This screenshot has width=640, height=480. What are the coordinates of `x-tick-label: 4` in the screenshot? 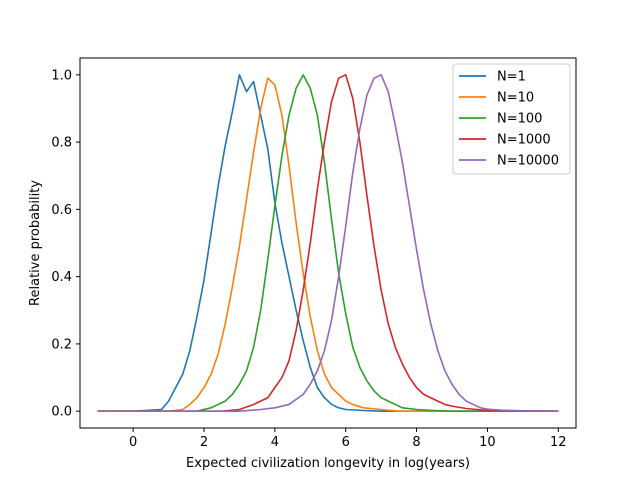 It's located at (275, 442).